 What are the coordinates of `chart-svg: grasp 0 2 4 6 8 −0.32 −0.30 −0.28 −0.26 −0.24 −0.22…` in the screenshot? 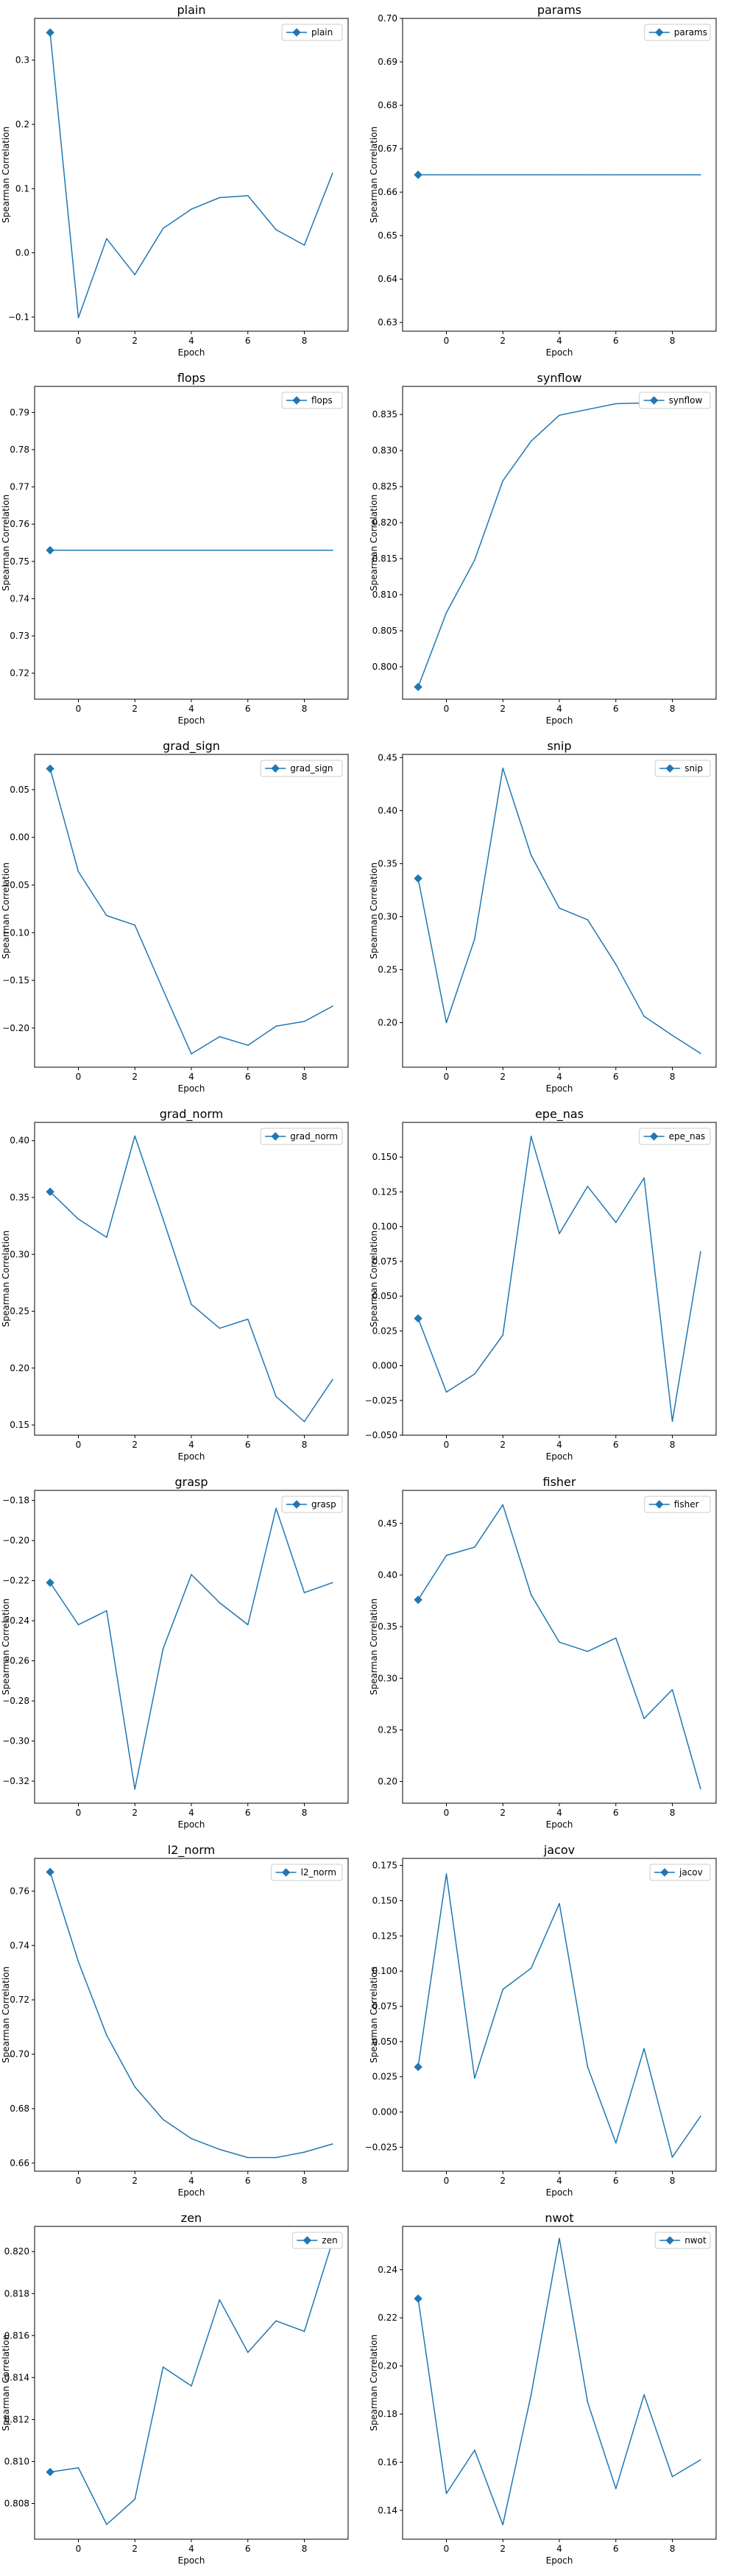 It's located at (175, 1652).